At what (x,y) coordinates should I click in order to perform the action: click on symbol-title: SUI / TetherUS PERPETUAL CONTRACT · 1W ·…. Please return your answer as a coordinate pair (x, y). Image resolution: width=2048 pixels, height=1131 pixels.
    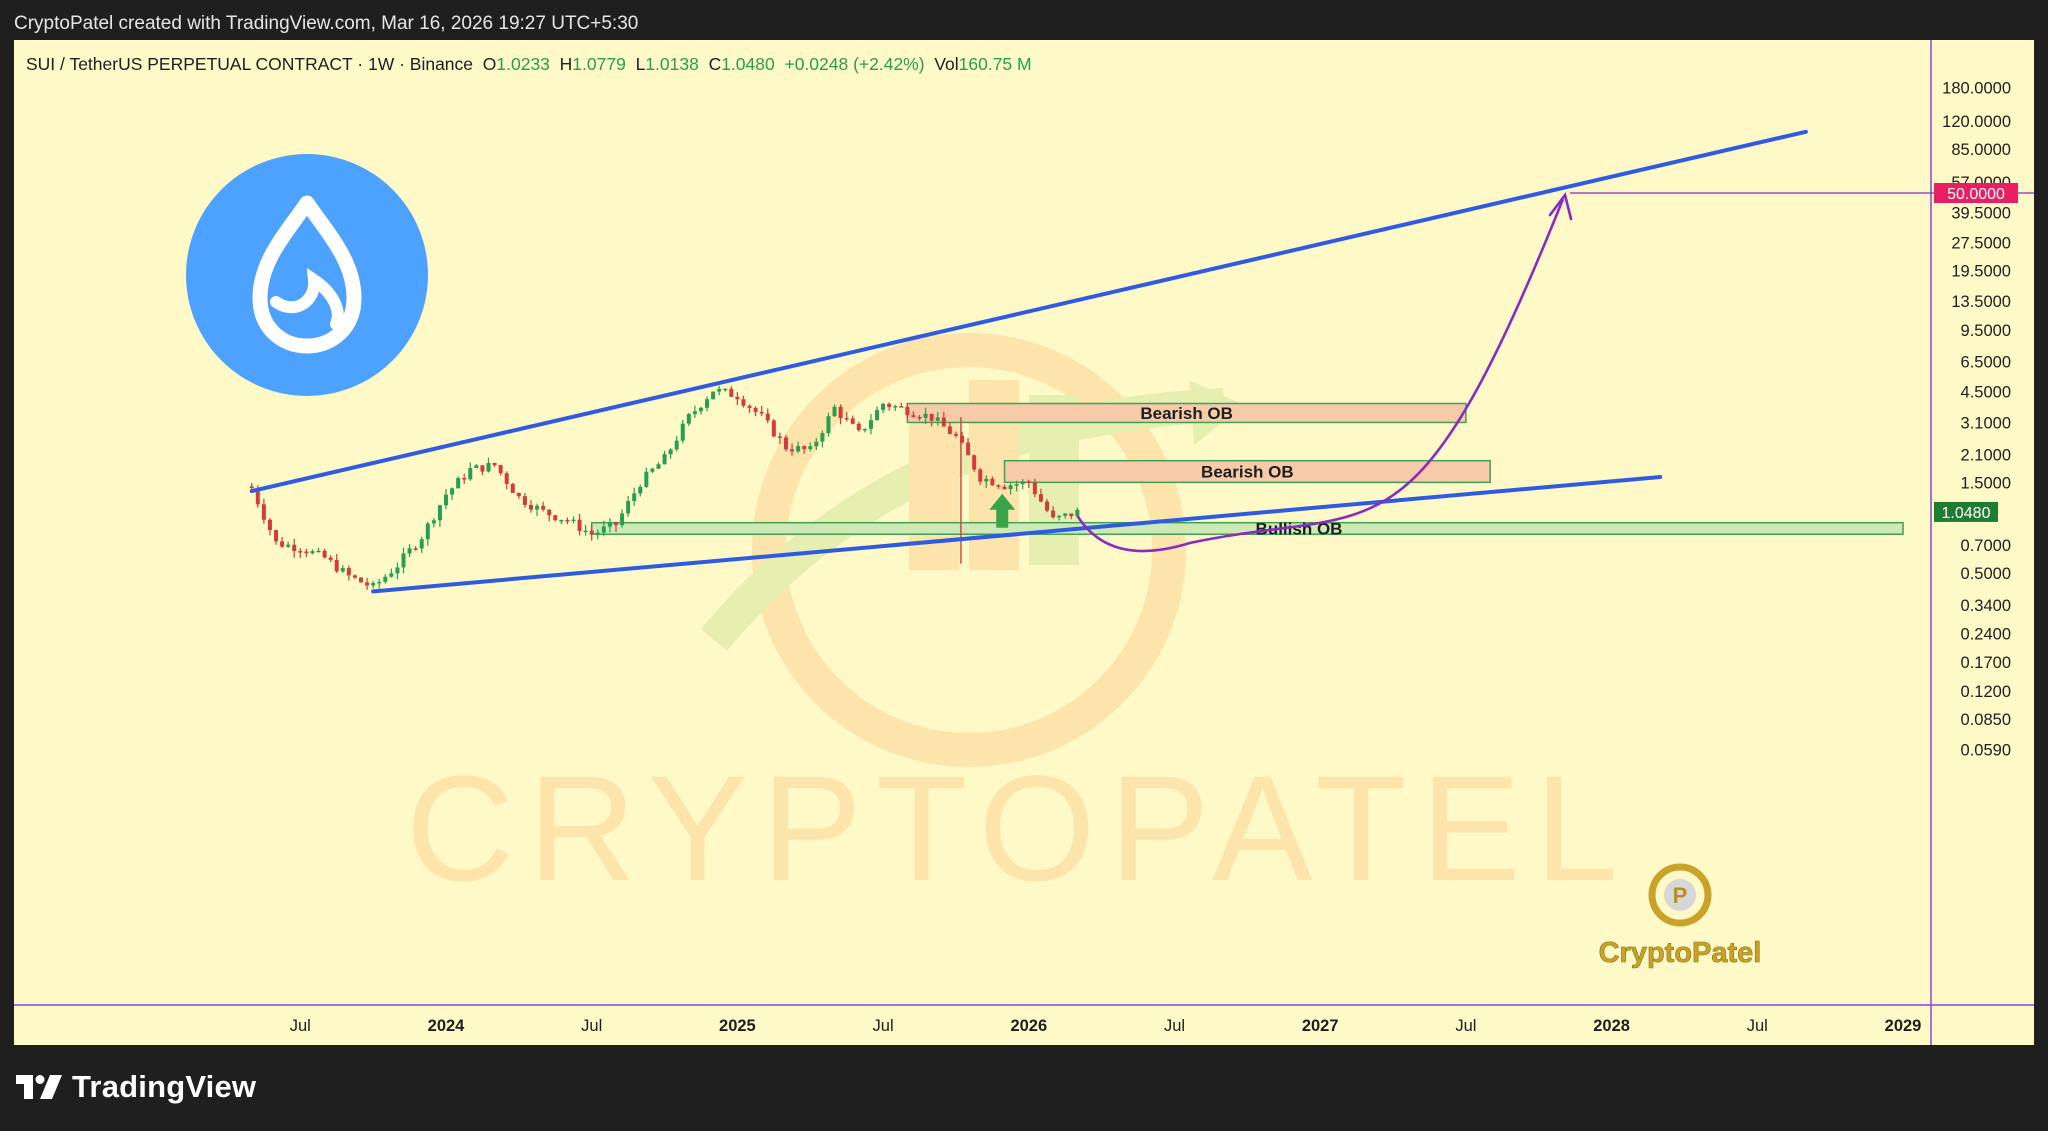
    Looking at the image, I should click on (250, 64).